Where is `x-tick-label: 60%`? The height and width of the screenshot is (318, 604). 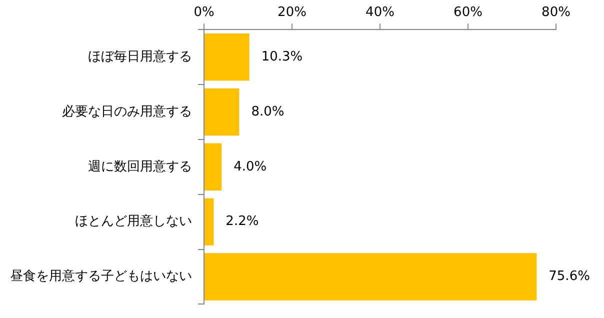
x-tick-label: 60% is located at coordinates (468, 12).